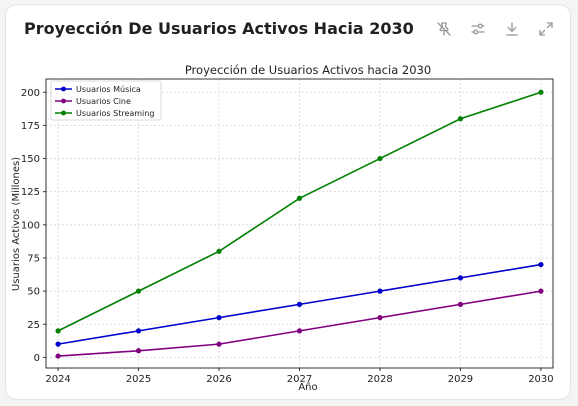  What do you see at coordinates (495, 29) in the screenshot?
I see `chart-toolbar` at bounding box center [495, 29].